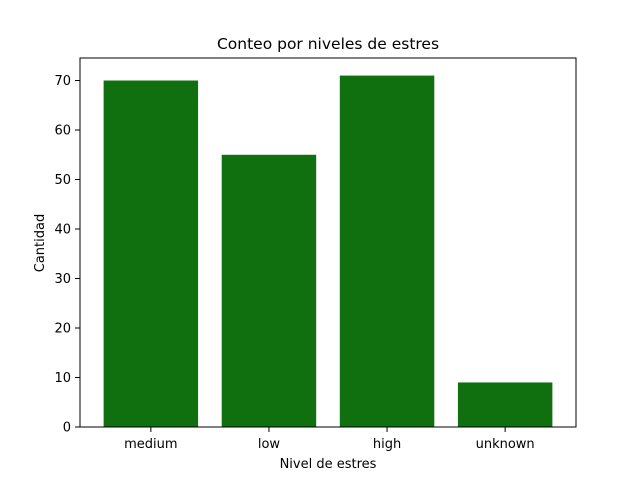  Describe the element at coordinates (62, 230) in the screenshot. I see `y-tick-label: 40` at that location.